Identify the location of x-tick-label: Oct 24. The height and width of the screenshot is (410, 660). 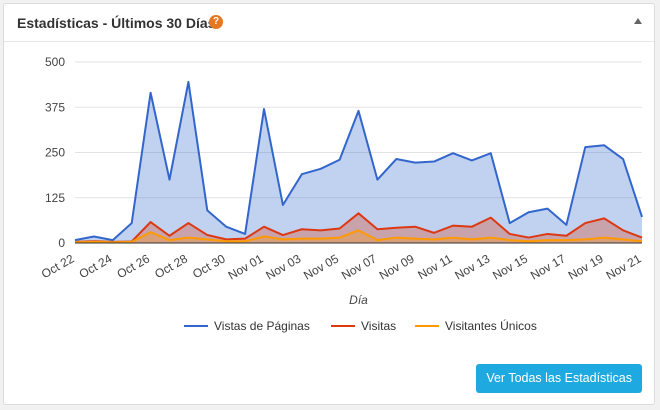
(96, 266).